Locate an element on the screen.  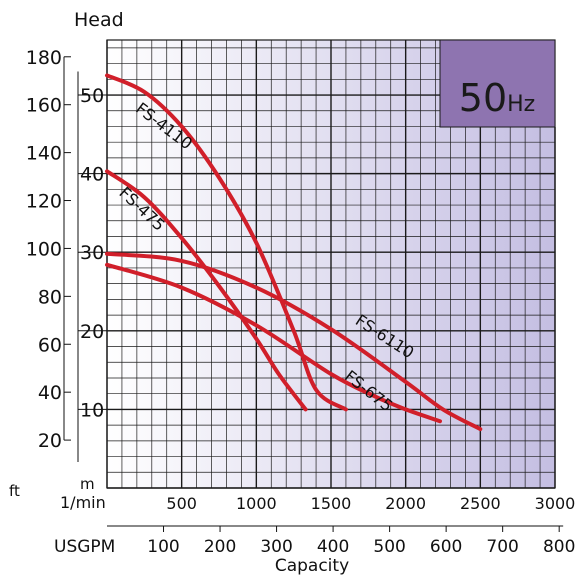
usgpm-axis-tick-label: 600 is located at coordinates (446, 547).